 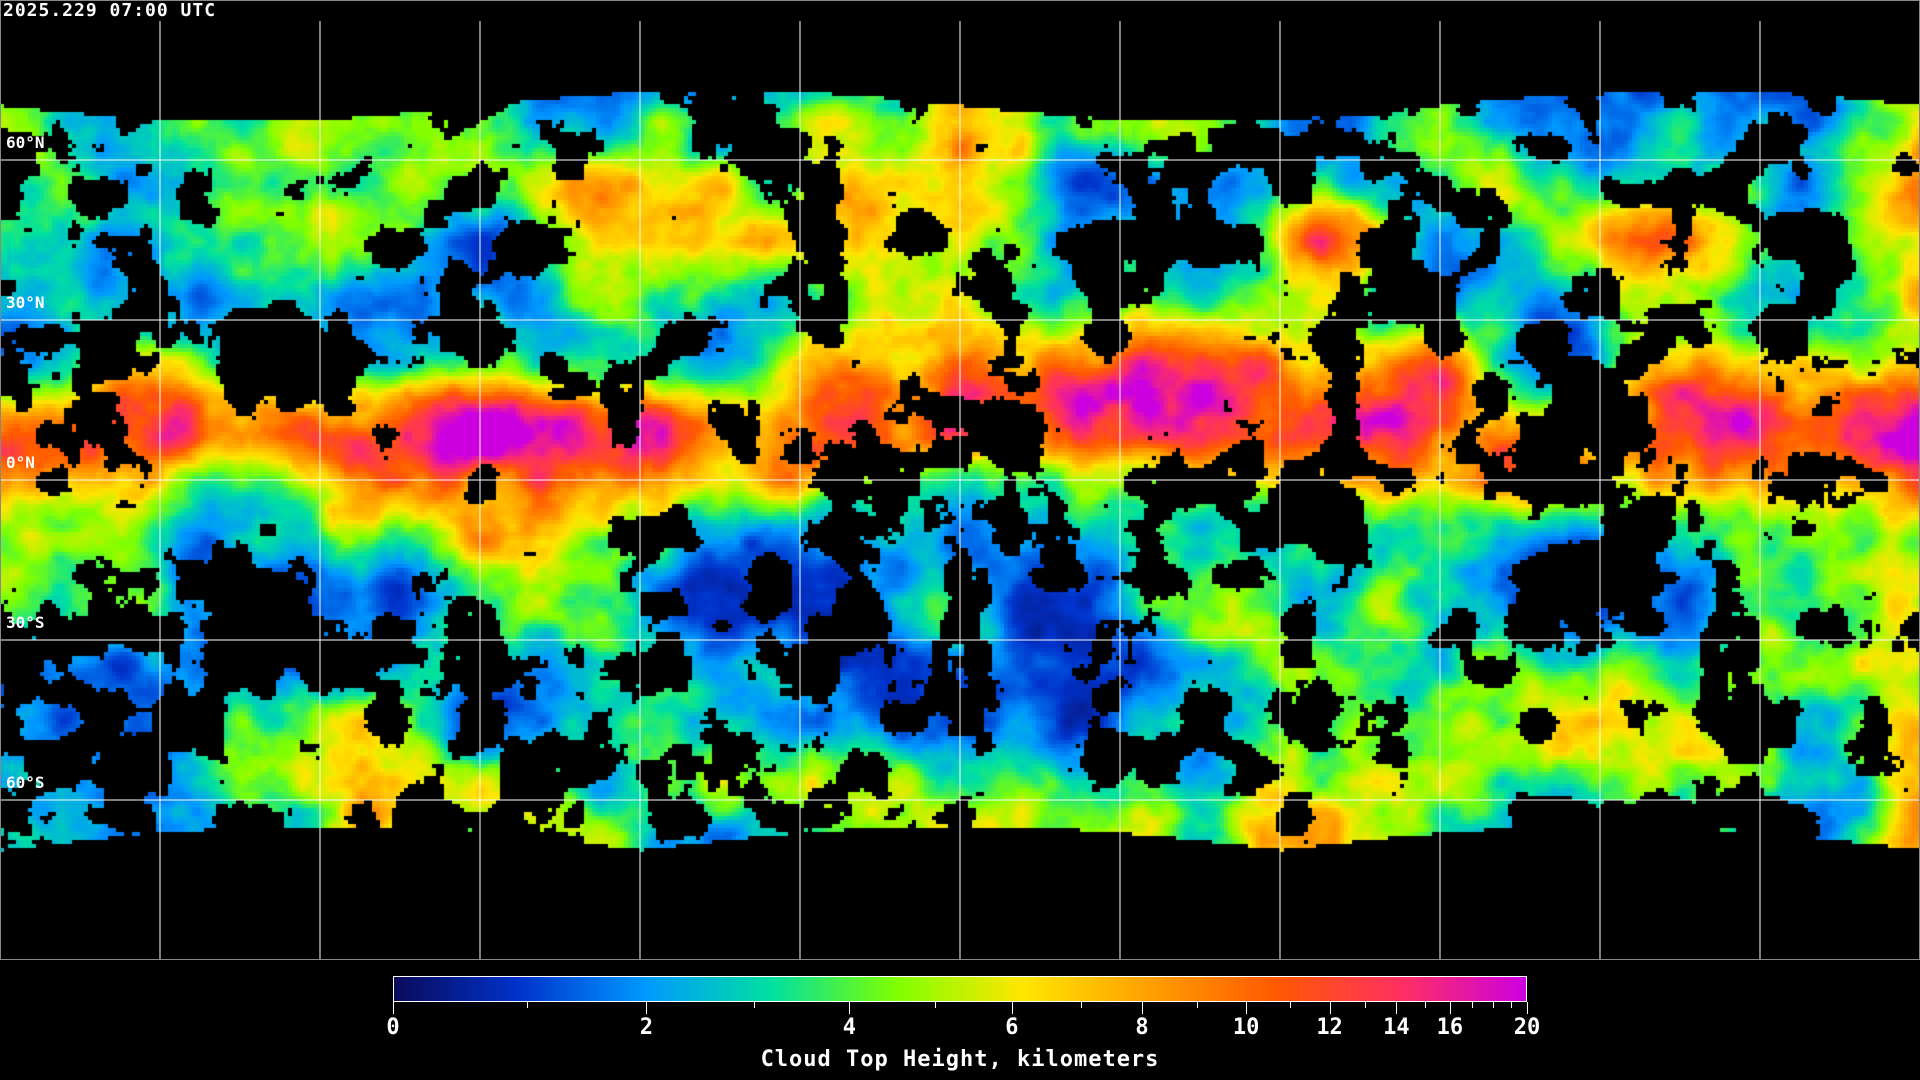 What do you see at coordinates (1246, 1027) in the screenshot?
I see `tick-label: 10` at bounding box center [1246, 1027].